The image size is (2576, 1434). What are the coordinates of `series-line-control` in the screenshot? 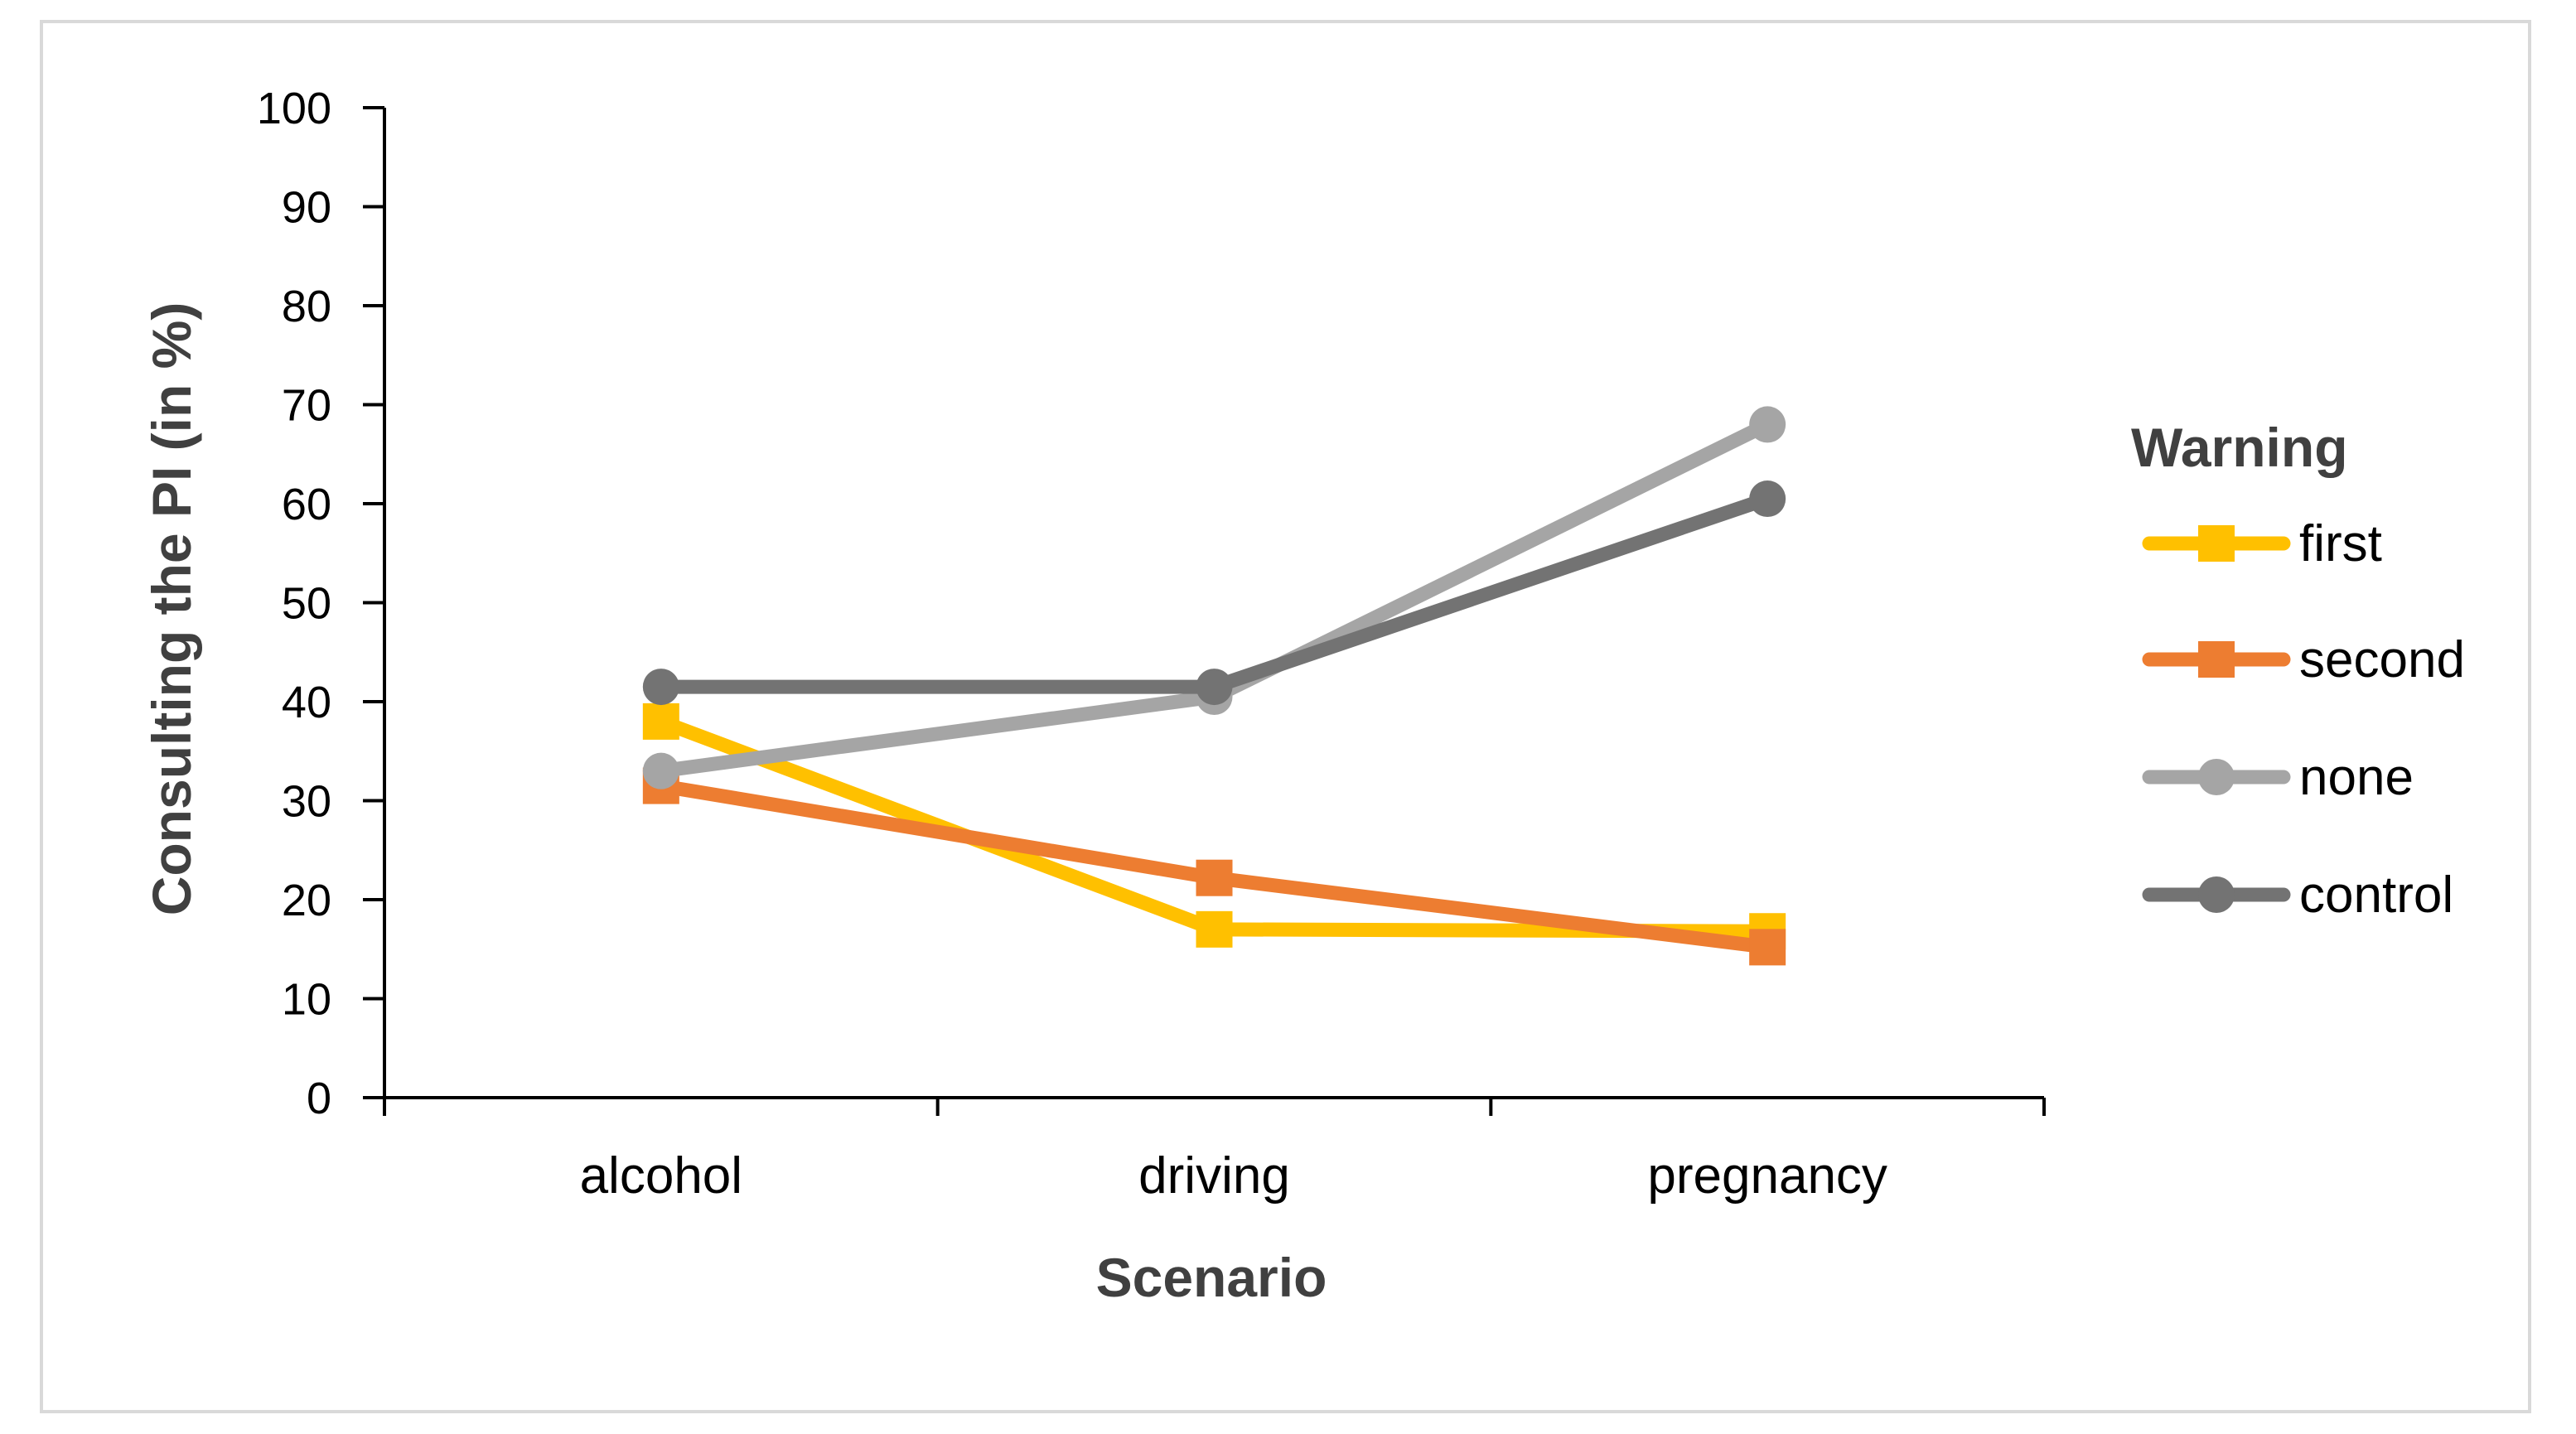 It's located at (1214, 592).